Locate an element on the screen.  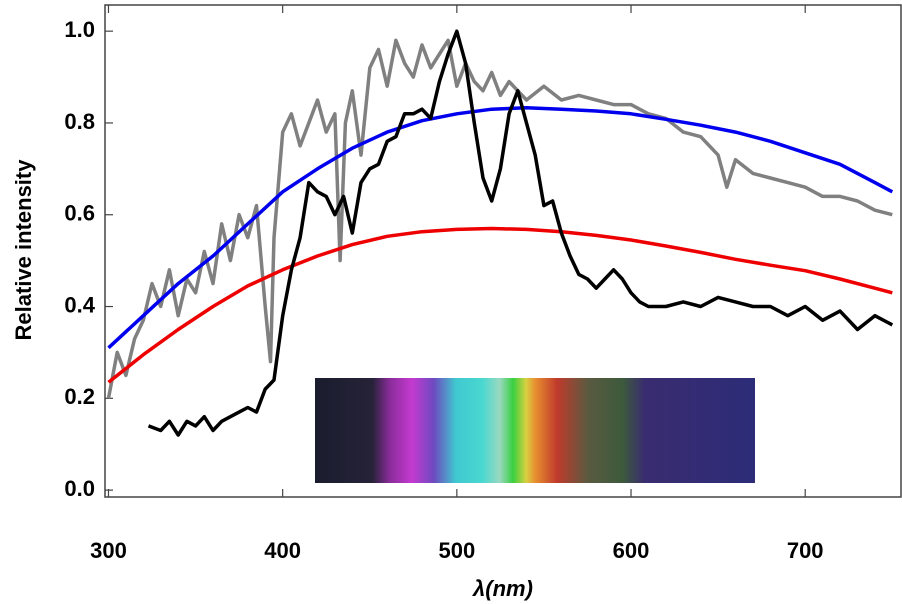
x-tick-label: 600 is located at coordinates (631, 550).